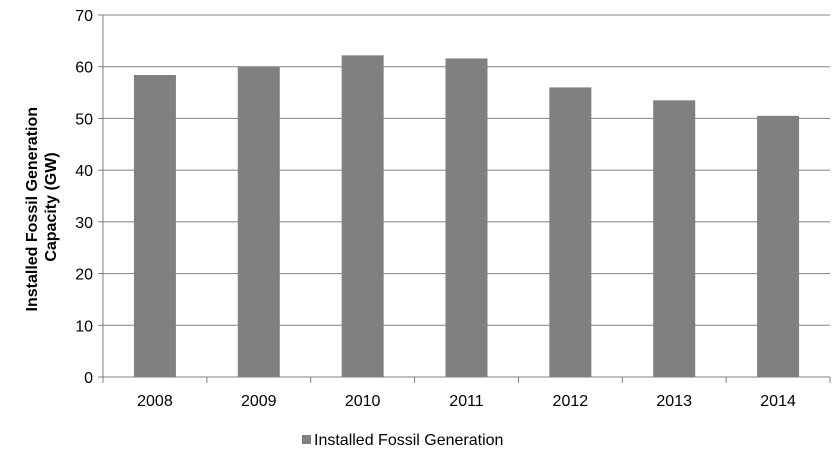 The height and width of the screenshot is (455, 835). Describe the element at coordinates (362, 216) in the screenshot. I see `bar-2010` at that location.